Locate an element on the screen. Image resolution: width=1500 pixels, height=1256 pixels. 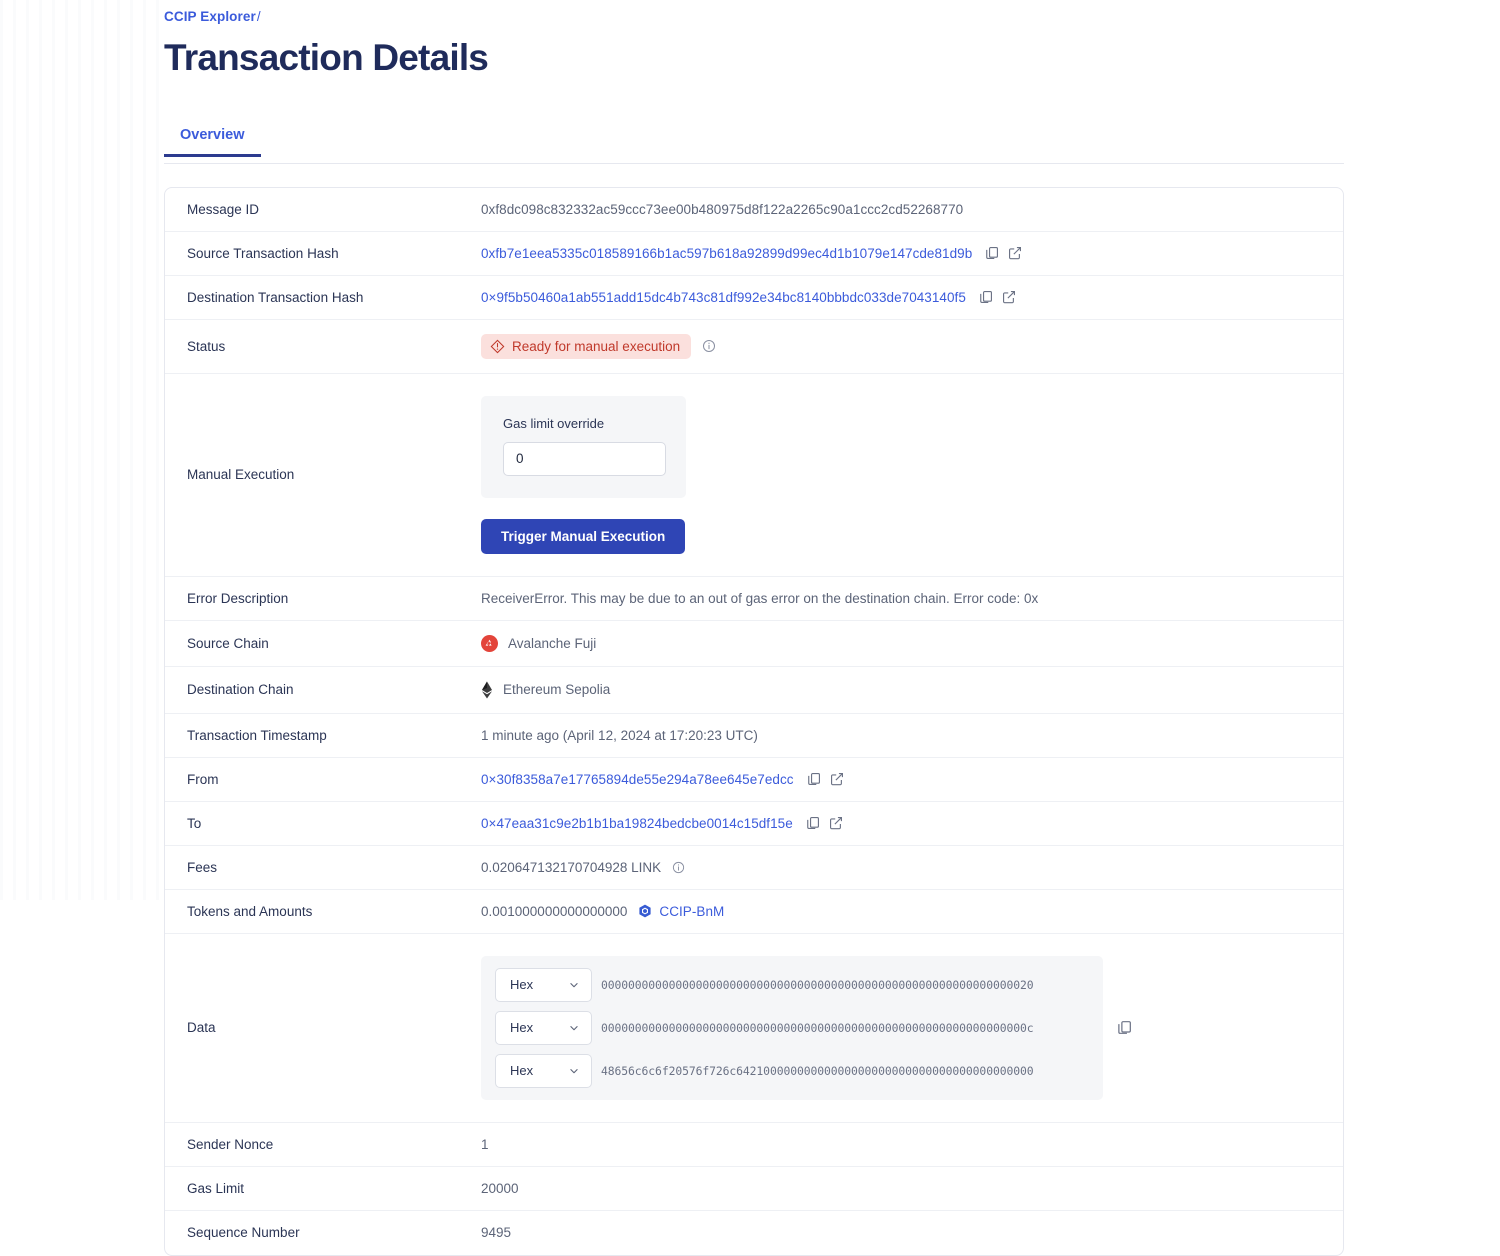
row-label: Source Transaction Hash is located at coordinates (263, 253).